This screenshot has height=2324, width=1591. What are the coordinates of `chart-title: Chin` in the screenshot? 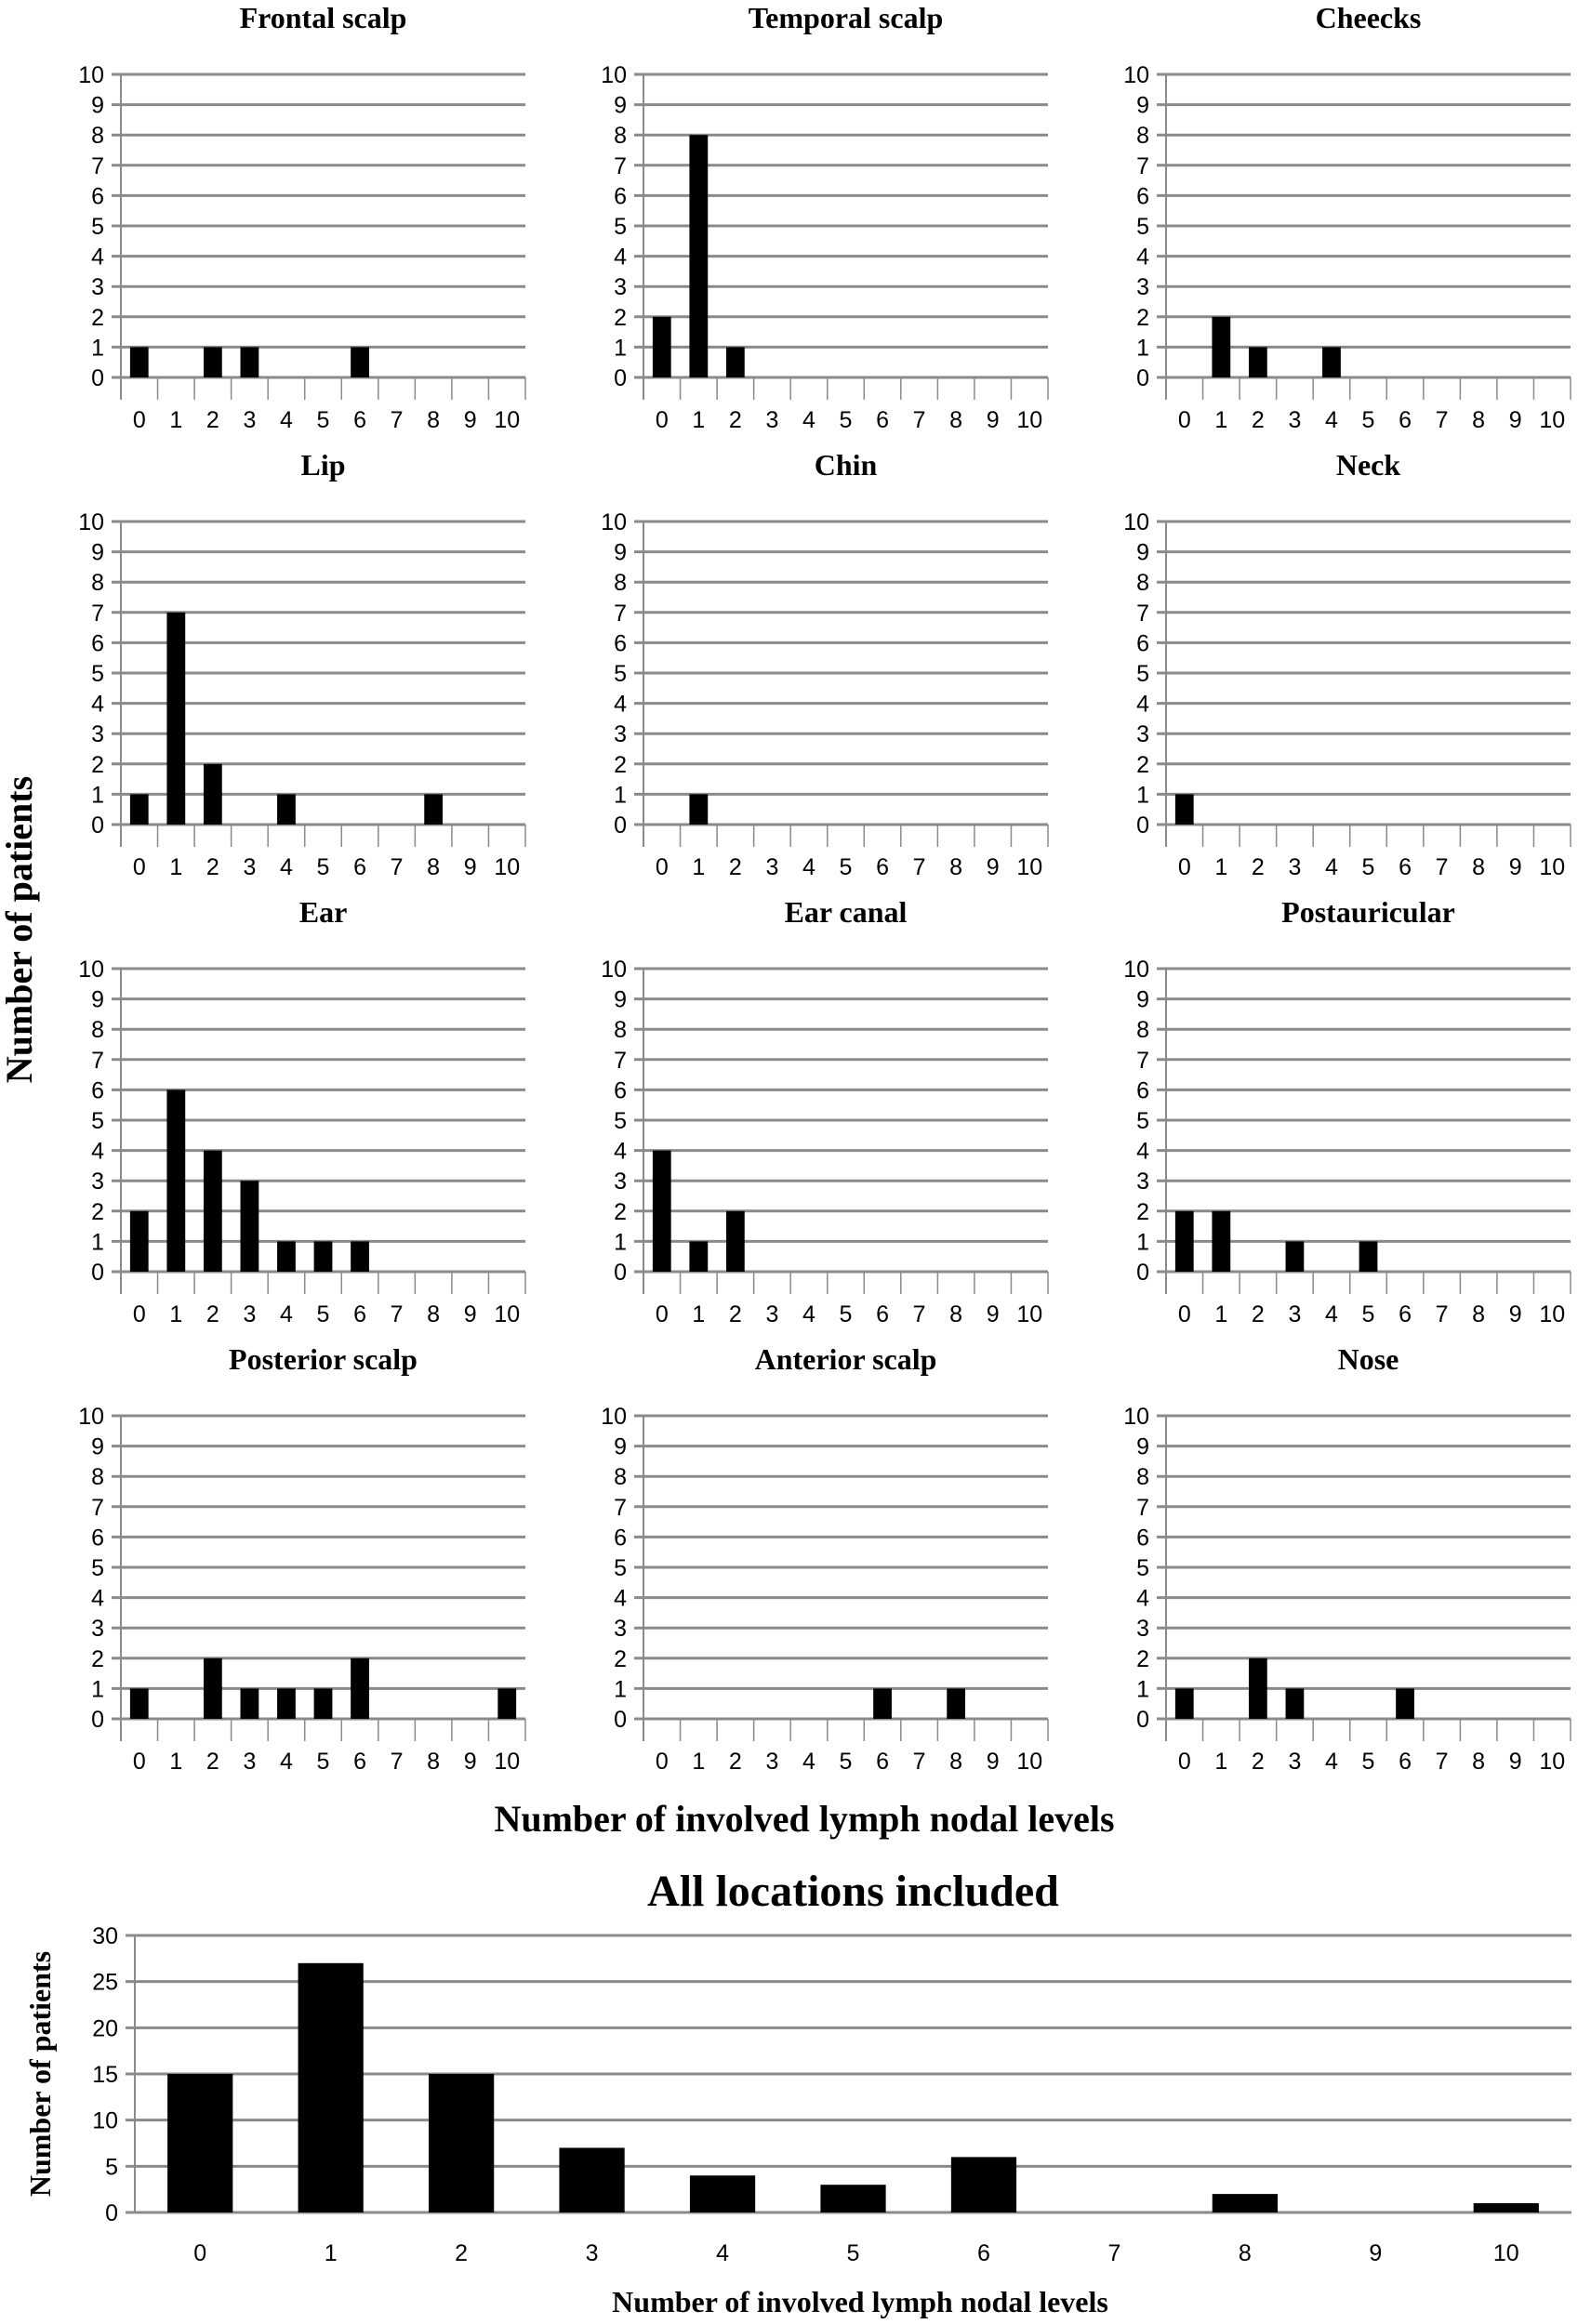 It's located at (847, 465).